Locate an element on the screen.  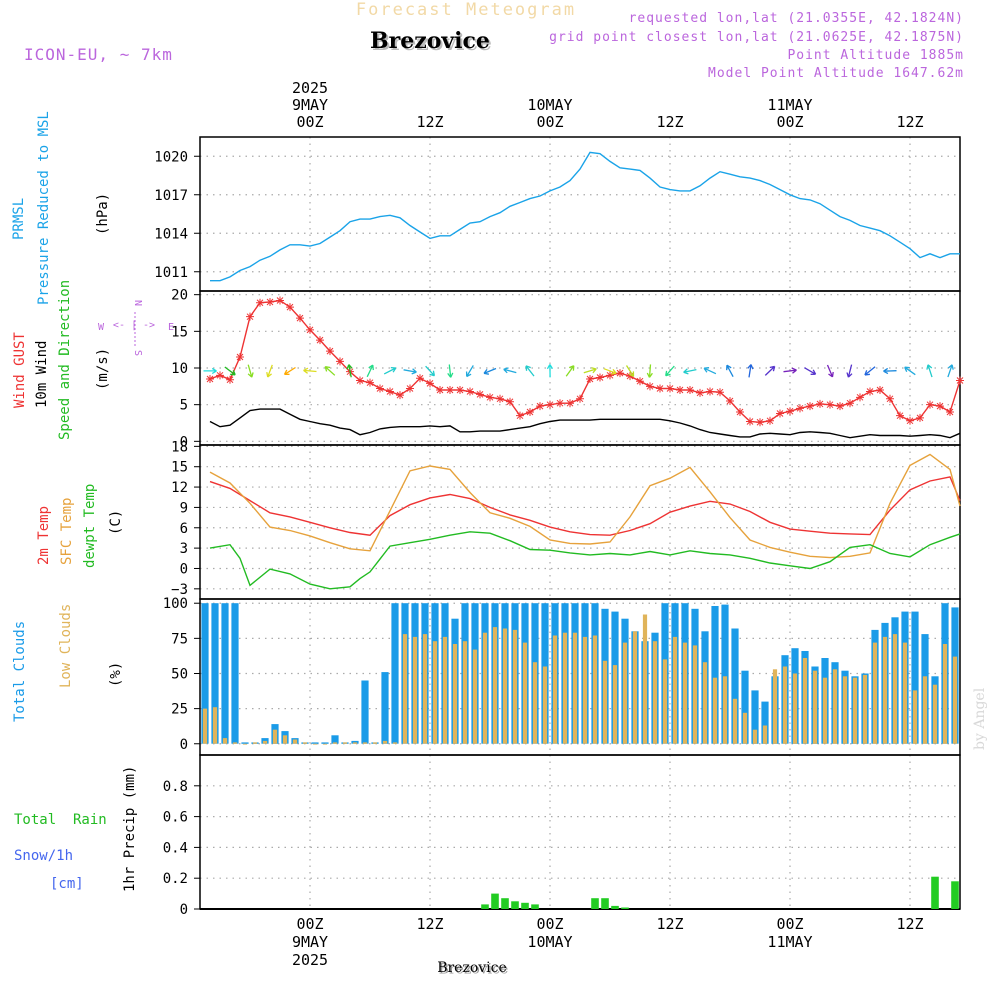
compass-bar: <- | -> is located at coordinates (134, 325).